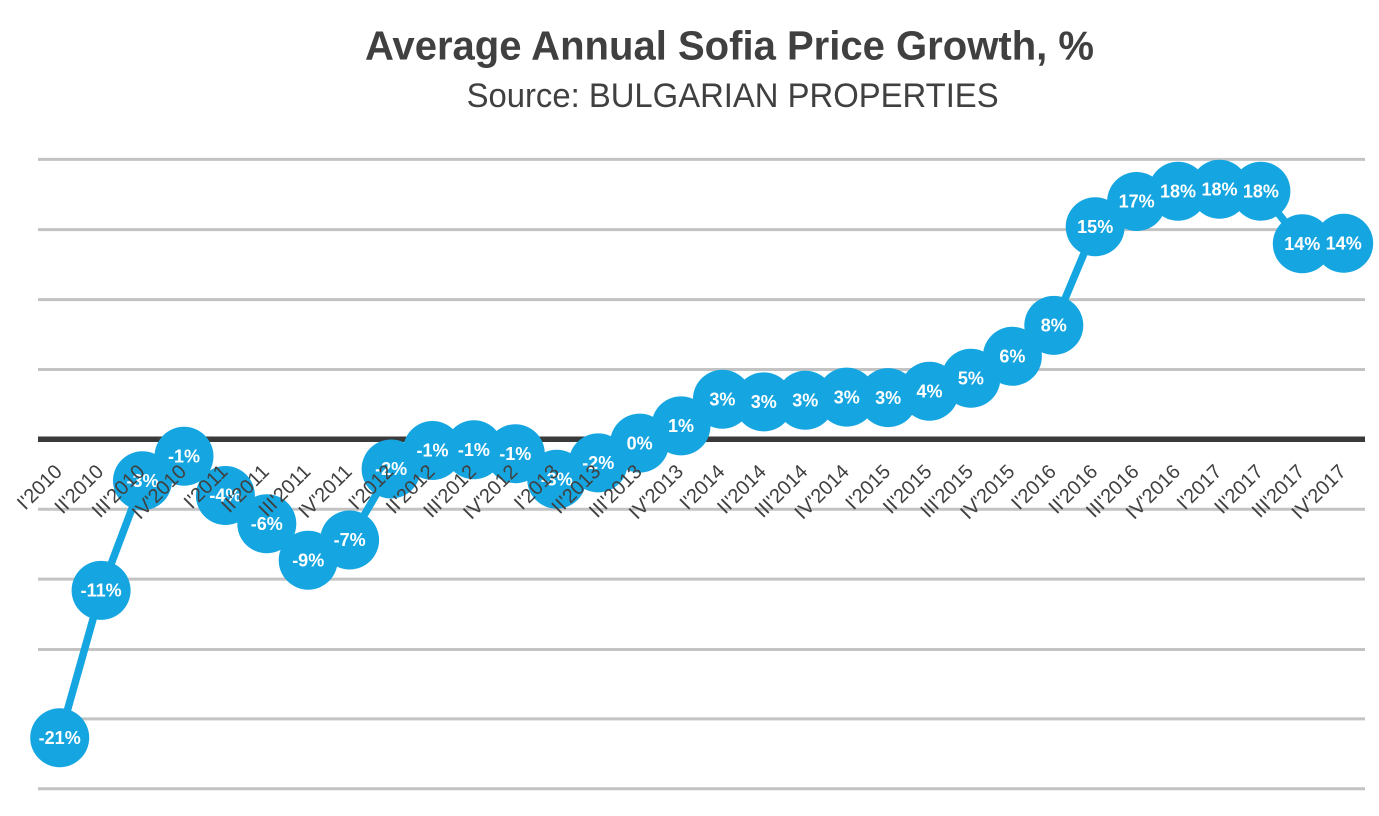 This screenshot has width=1379, height=816. What do you see at coordinates (929, 391) in the screenshot?
I see `svg-text: 4%` at bounding box center [929, 391].